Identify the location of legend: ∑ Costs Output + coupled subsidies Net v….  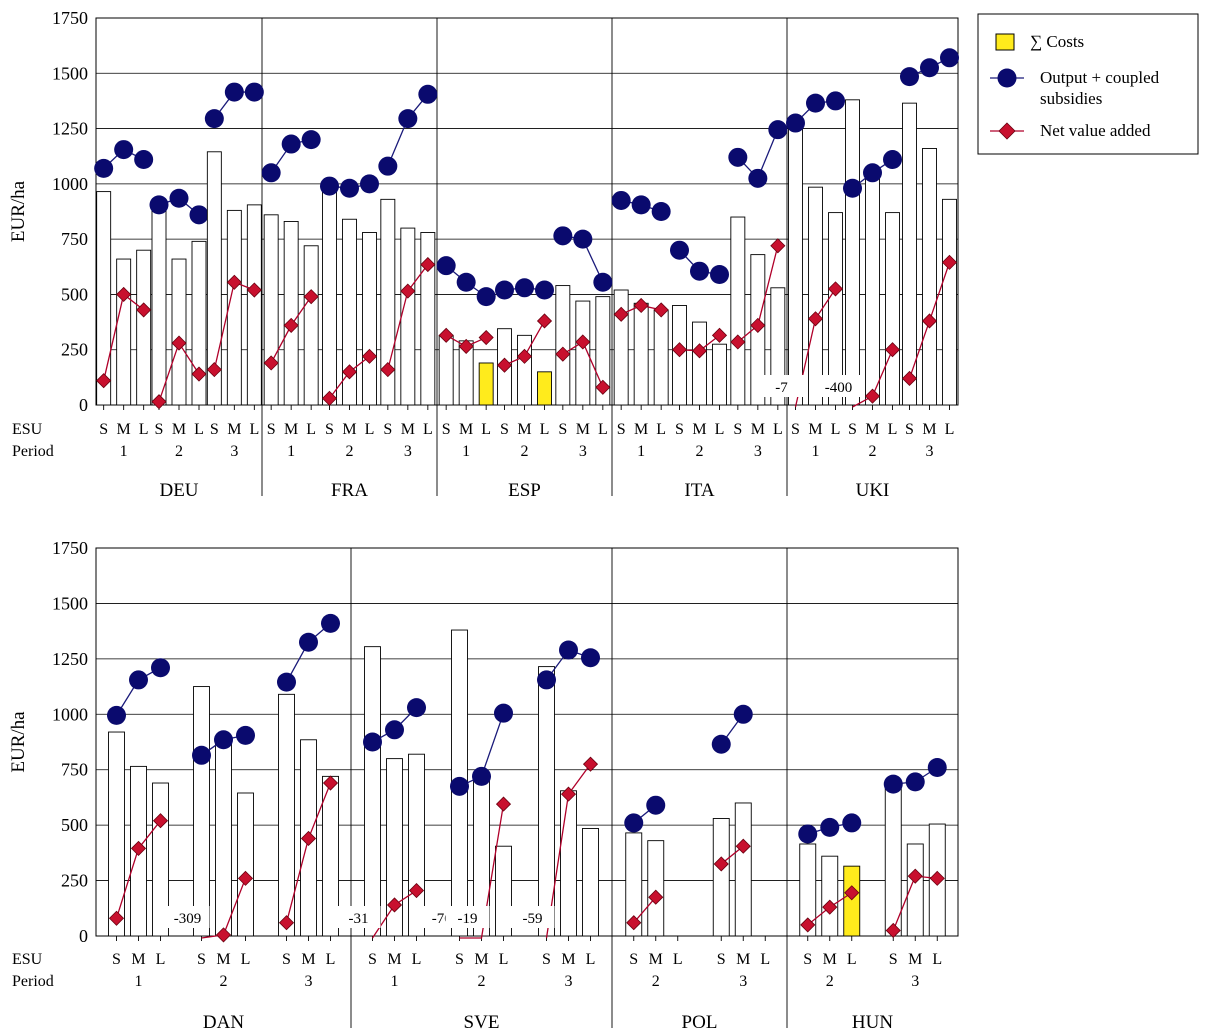
(1088, 84).